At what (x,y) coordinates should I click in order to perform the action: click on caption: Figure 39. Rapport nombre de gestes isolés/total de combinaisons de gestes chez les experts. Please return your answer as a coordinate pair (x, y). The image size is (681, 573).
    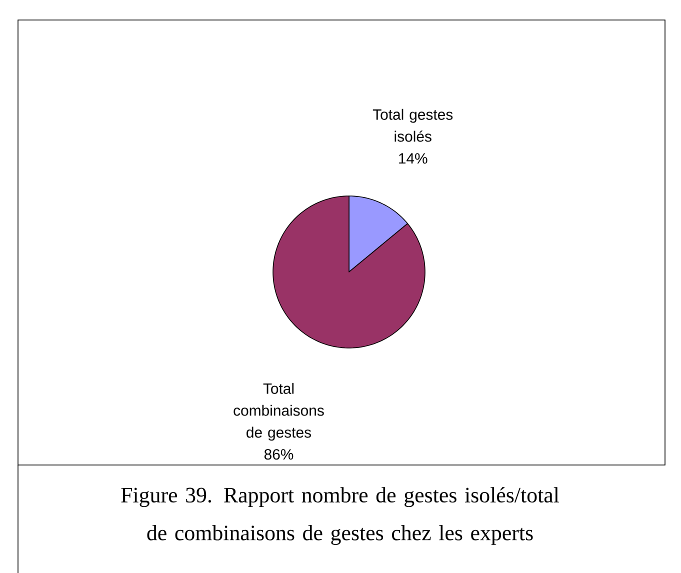
    Looking at the image, I should click on (340, 515).